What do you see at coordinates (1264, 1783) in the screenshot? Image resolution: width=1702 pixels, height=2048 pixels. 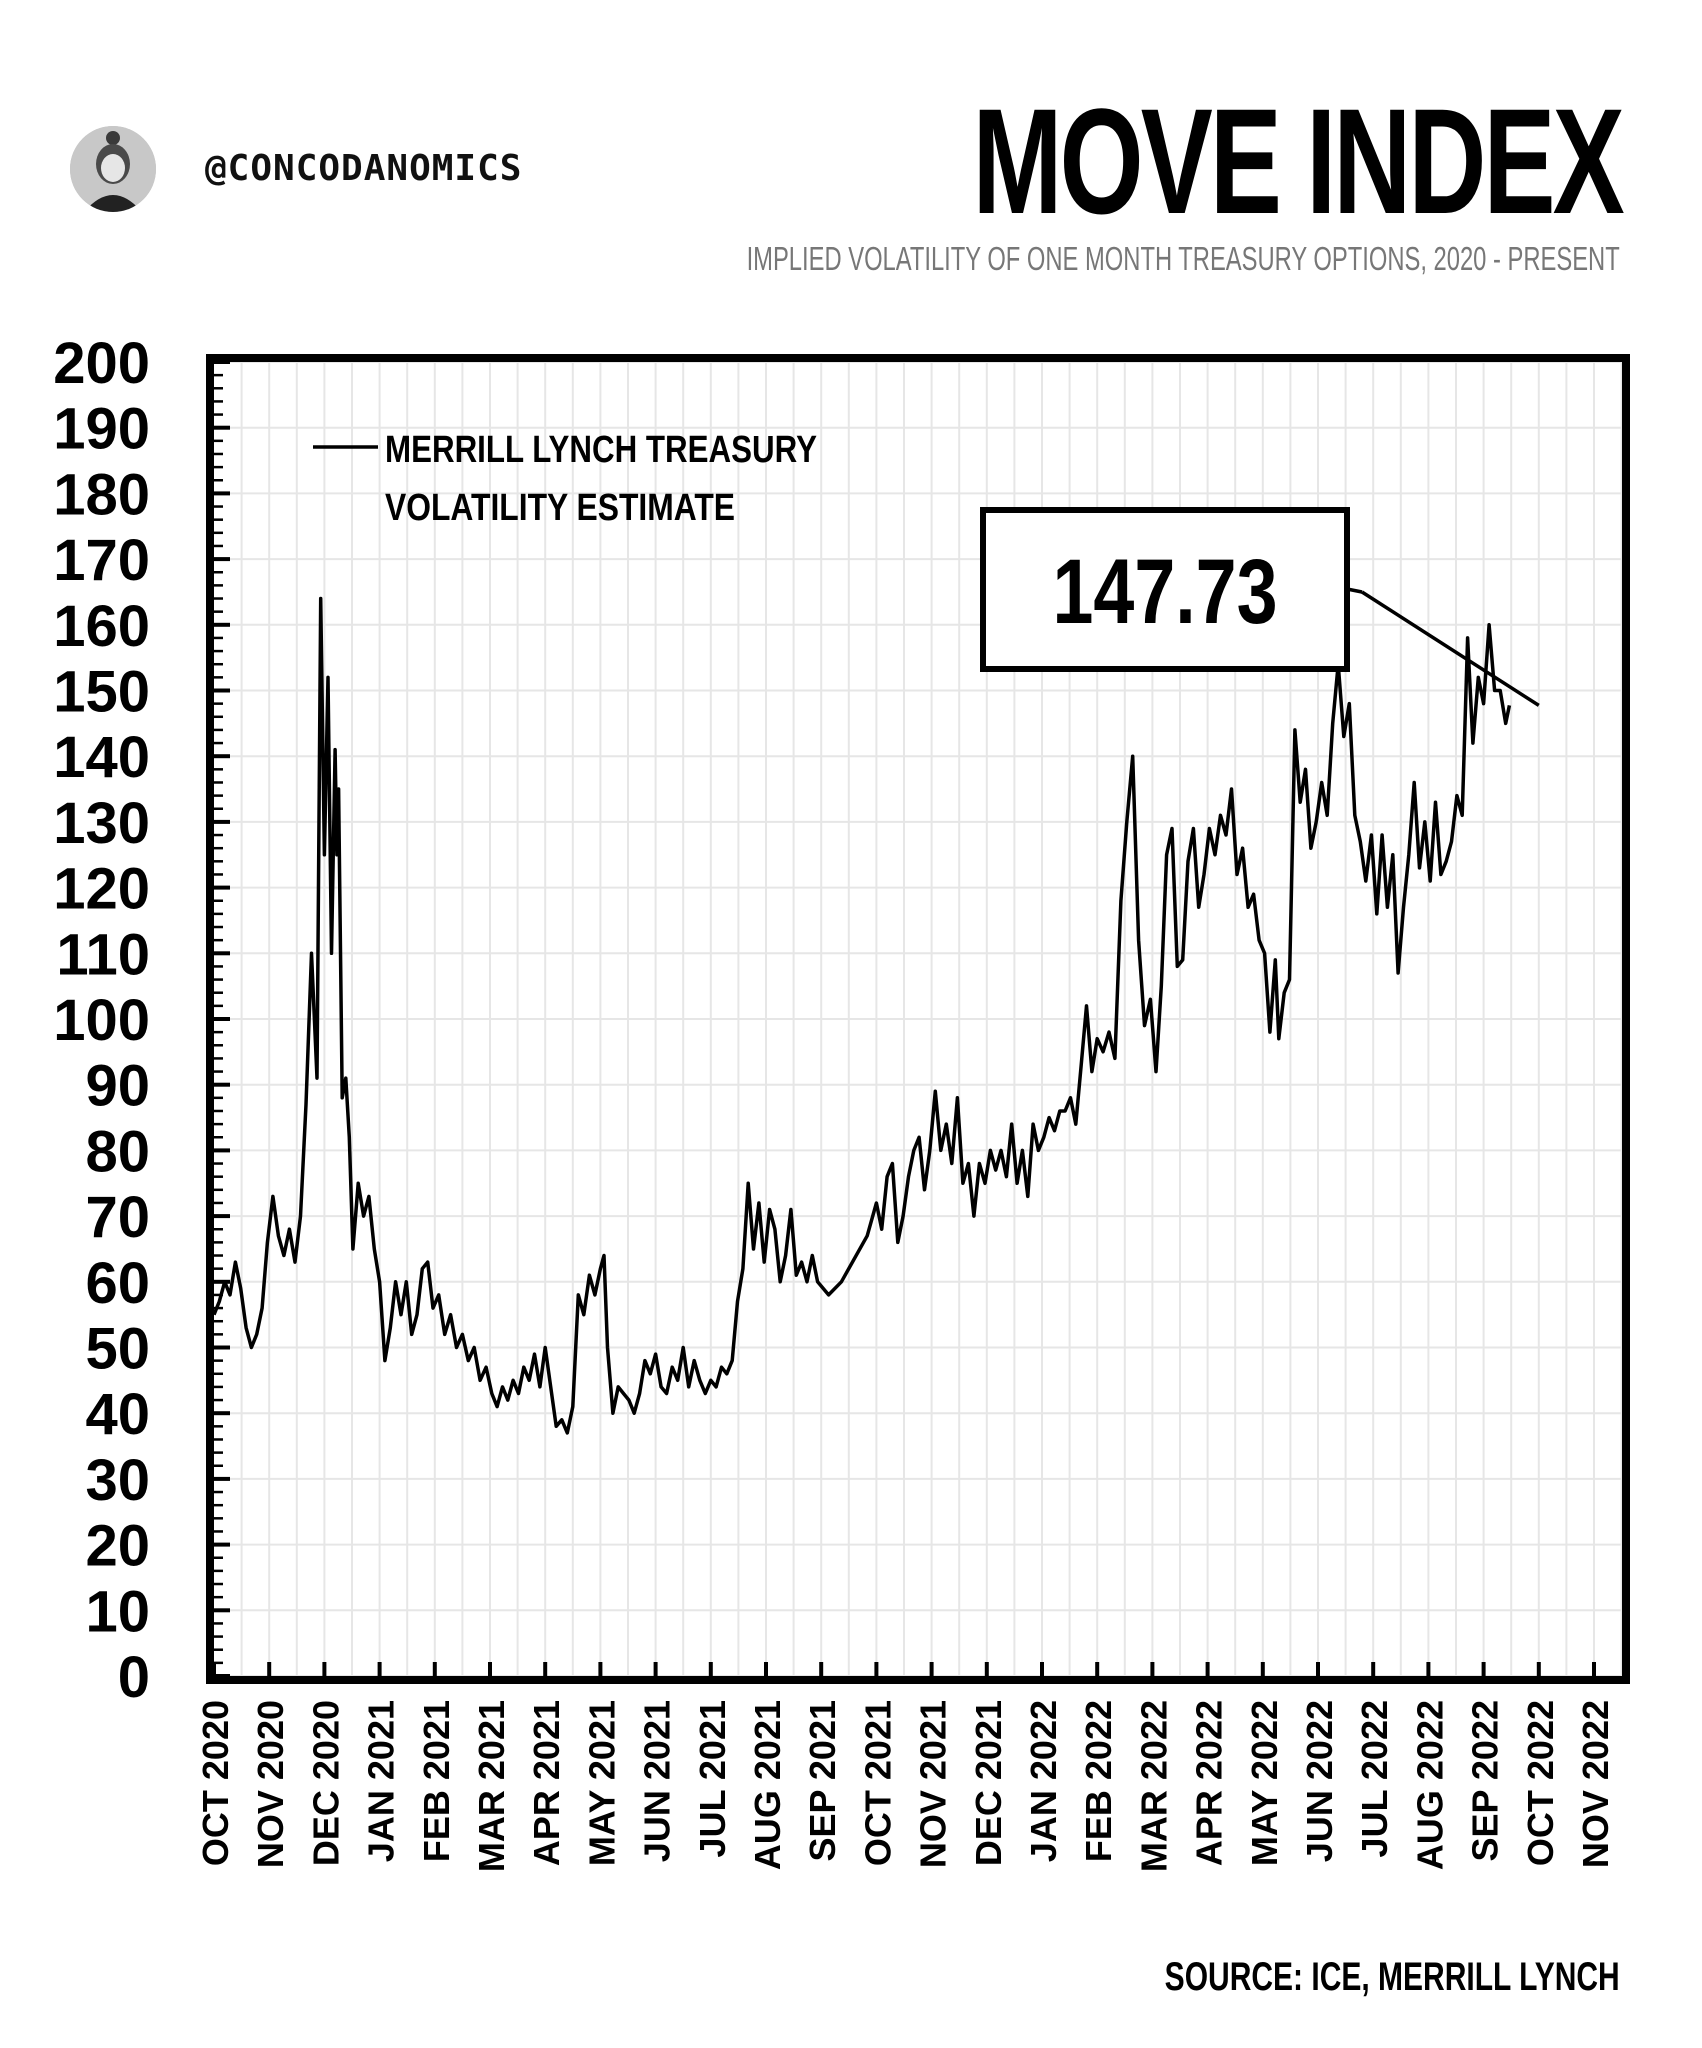 I see `x-tick-label: MAY 2022` at bounding box center [1264, 1783].